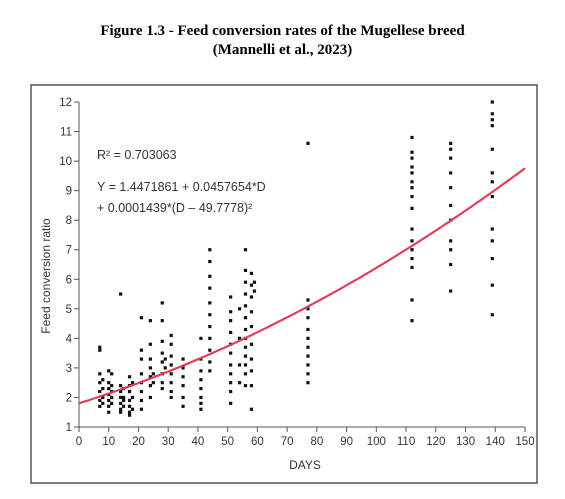 This screenshot has height=499, width=565. I want to click on equation-line-1: Y = 1.4471861 + 0.0457654*D, so click(181, 187).